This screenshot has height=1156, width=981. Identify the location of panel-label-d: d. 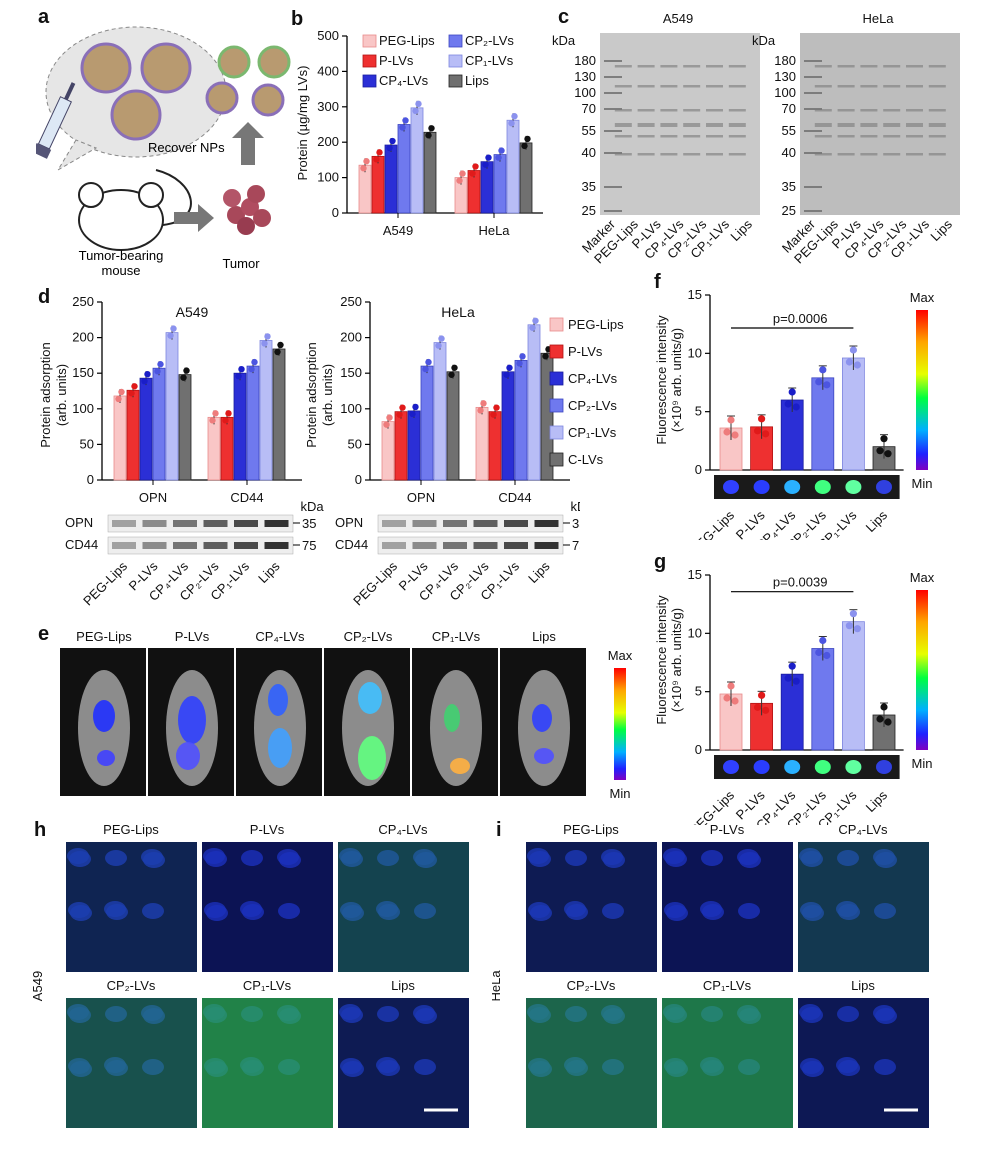
(44, 297).